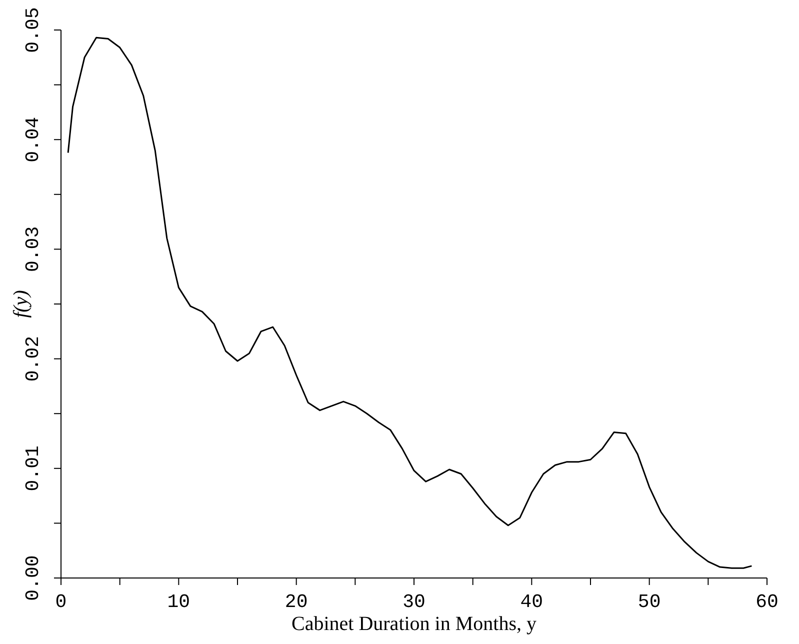  I want to click on y-tick-label: 0.03, so click(33, 249).